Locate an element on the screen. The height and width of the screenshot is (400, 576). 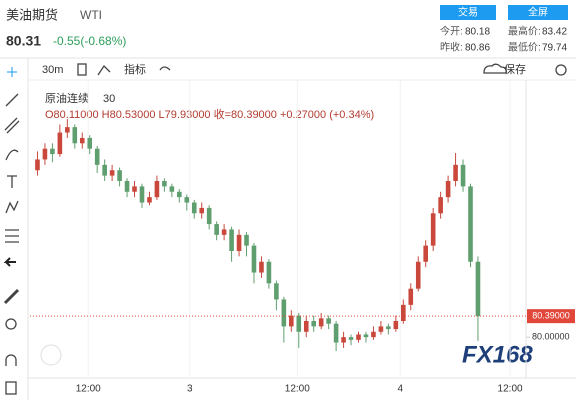
stat-value: 83.42 is located at coordinates (554, 32).